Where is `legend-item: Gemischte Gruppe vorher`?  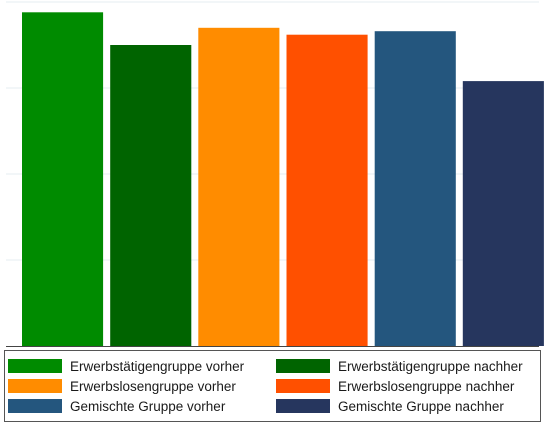 legend-item: Gemischte Gruppe vorher is located at coordinates (142, 406).